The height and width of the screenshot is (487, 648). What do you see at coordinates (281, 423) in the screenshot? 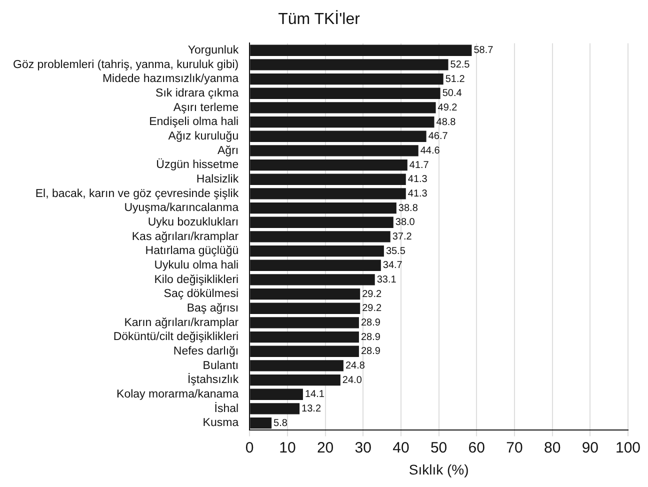
I see `data-label: 5.8` at bounding box center [281, 423].